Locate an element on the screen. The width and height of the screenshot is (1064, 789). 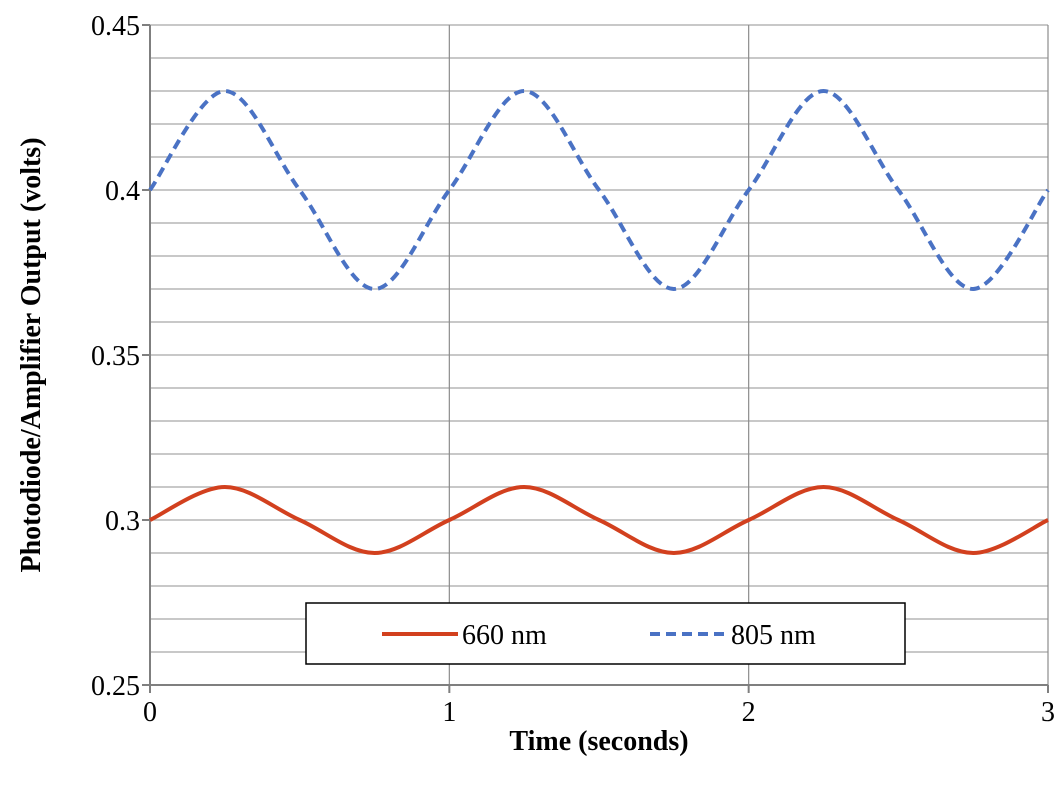
y-tick-label: 0.35 is located at coordinates (115, 356).